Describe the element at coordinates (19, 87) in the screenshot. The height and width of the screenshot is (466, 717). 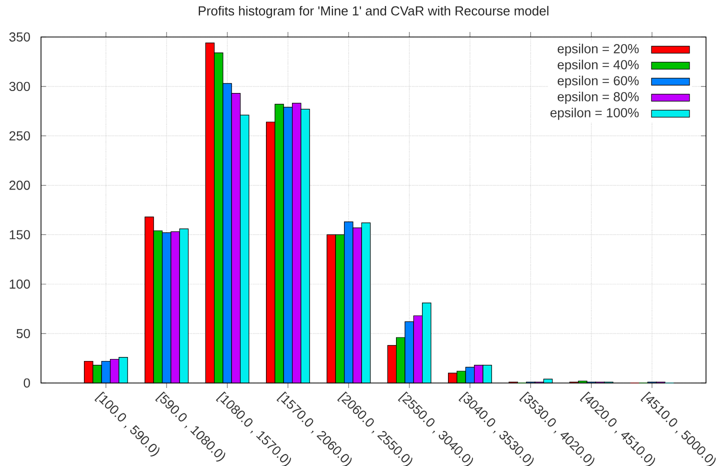
I see `y-tick-label: 300` at that location.